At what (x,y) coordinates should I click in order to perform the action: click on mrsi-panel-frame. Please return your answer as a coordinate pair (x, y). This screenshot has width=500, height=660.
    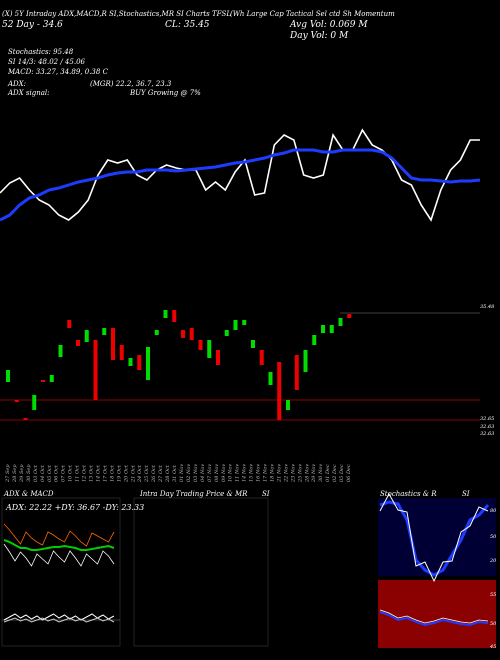
    Looking at the image, I should click on (201, 572).